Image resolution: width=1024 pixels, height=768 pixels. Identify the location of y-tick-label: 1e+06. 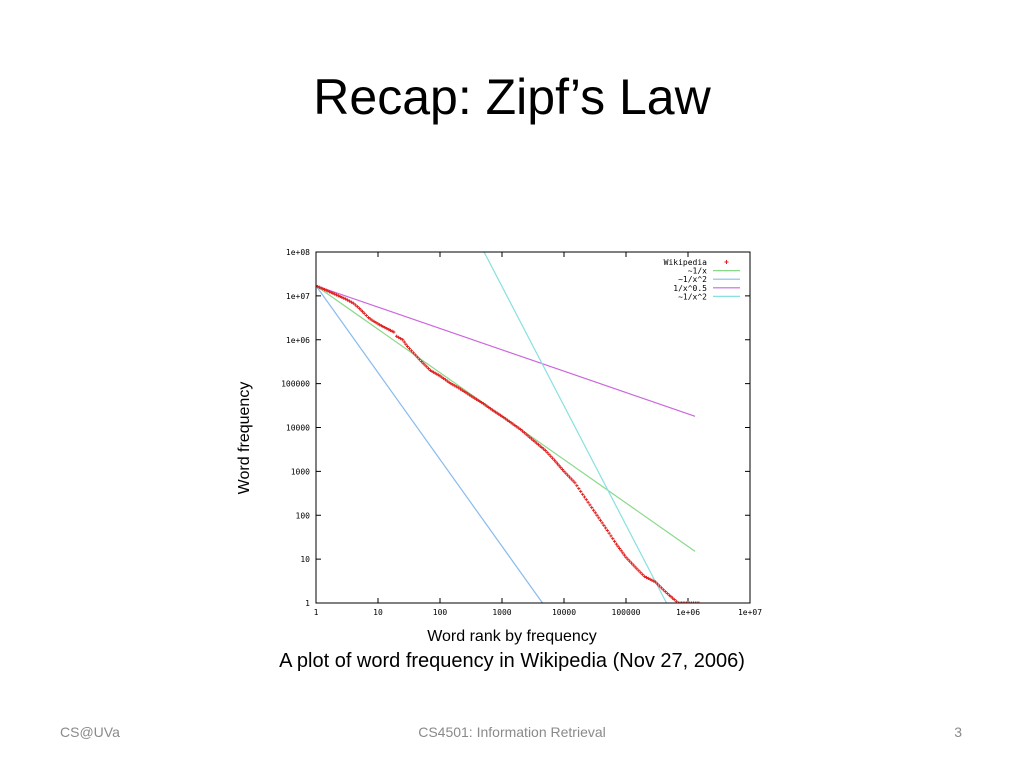
(298, 340).